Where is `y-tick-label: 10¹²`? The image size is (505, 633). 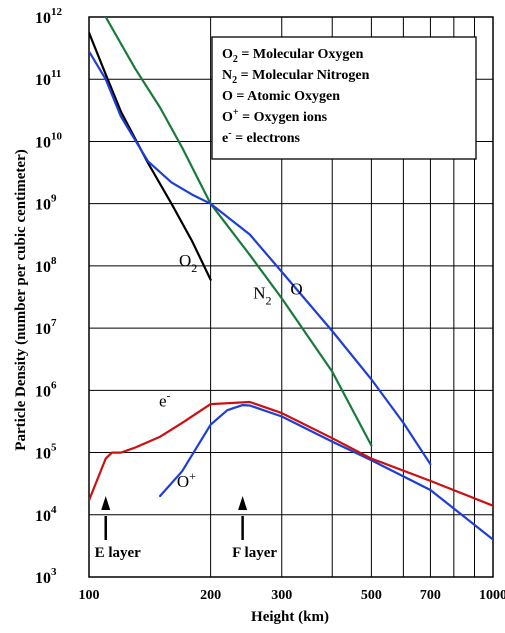 y-tick-label: 10¹² is located at coordinates (49, 16).